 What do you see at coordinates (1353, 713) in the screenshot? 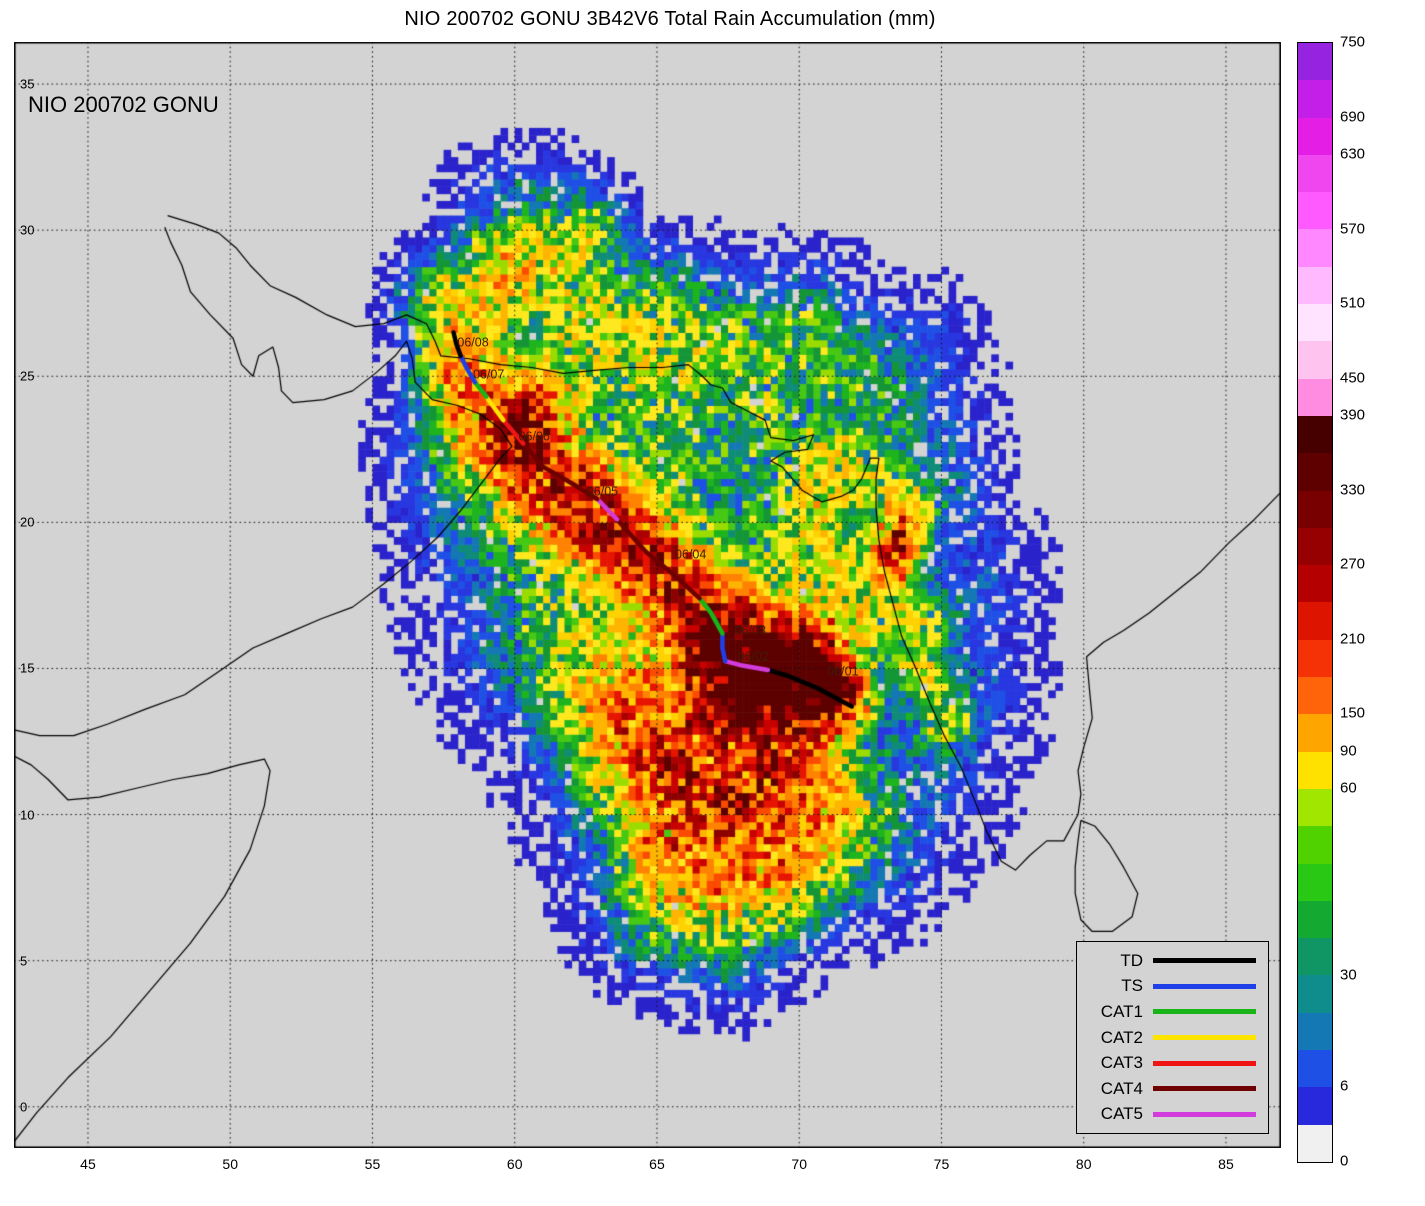
I see `colorbar-label-150: 150` at bounding box center [1353, 713].